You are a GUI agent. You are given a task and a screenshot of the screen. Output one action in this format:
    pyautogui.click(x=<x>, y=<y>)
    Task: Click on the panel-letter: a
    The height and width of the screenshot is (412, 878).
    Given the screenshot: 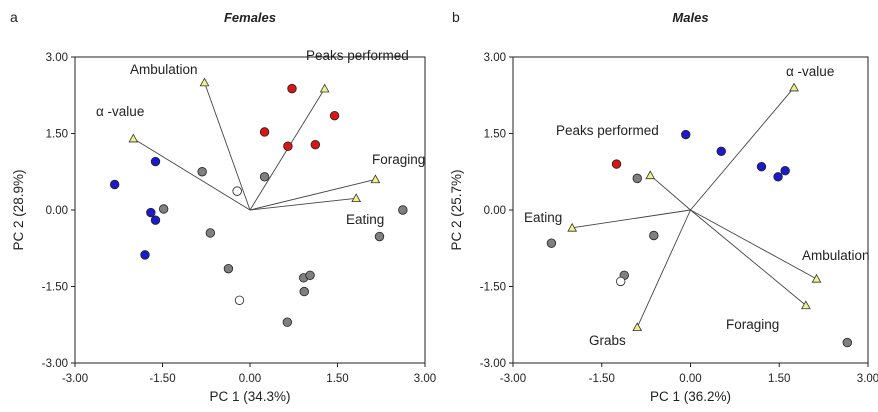 What is the action you would take?
    pyautogui.click(x=14, y=17)
    